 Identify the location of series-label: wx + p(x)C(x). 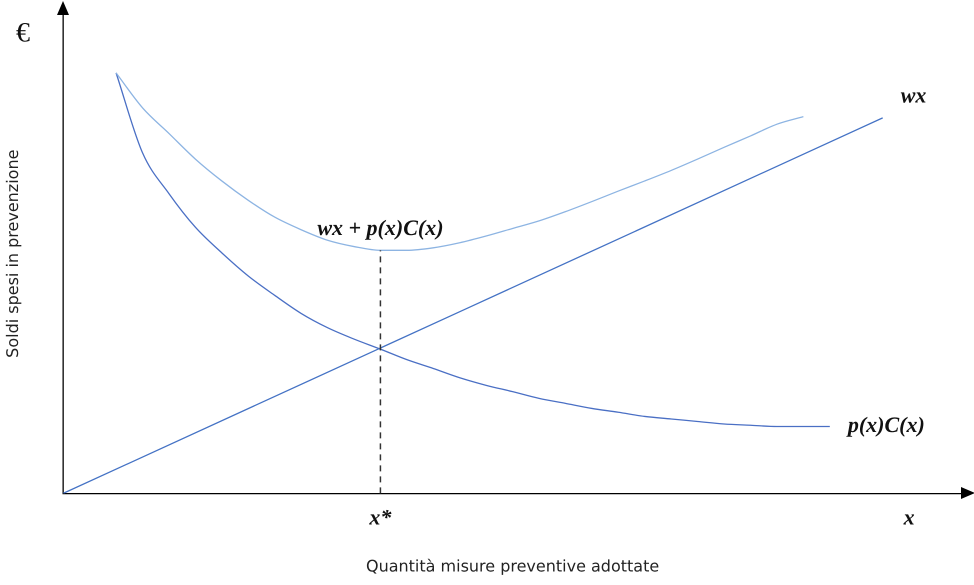
(380, 227).